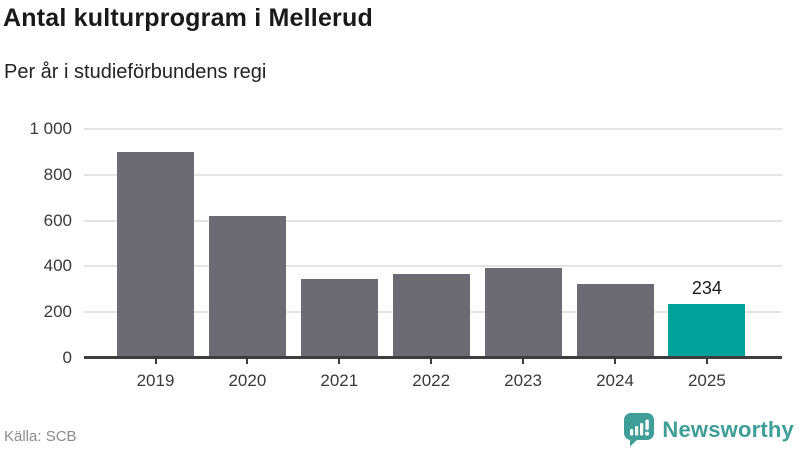 The image size is (800, 450). I want to click on bar-value-label: 234, so click(706, 288).